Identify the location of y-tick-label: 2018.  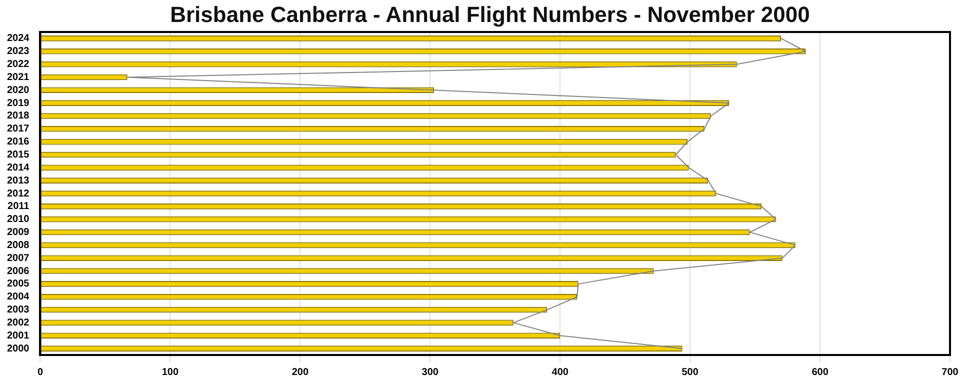
(18, 116).